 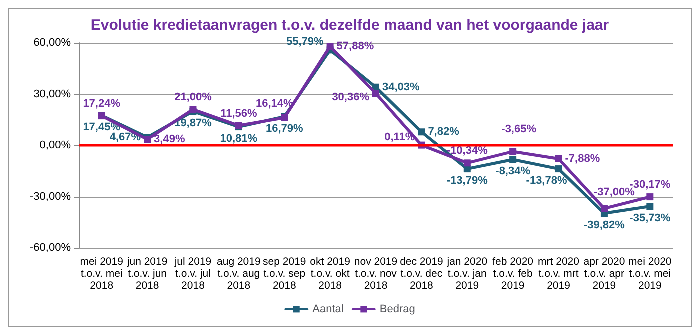 What do you see at coordinates (355, 46) in the screenshot?
I see `data-label: 57,88%` at bounding box center [355, 46].